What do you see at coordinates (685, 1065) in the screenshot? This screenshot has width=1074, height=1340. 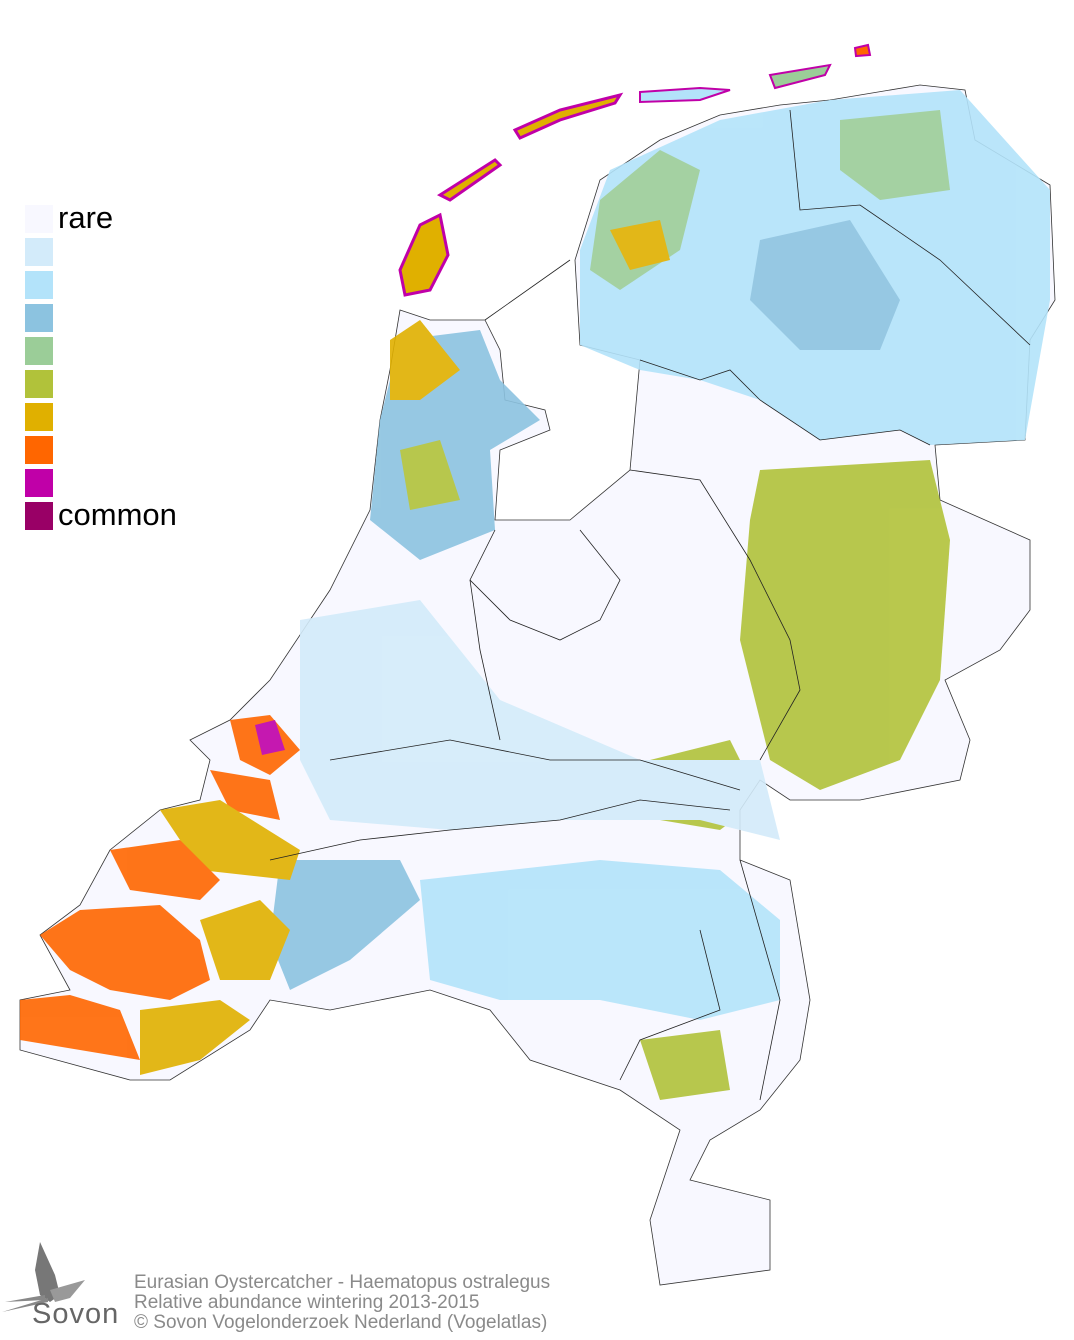 I see `patch-limburg-olive` at bounding box center [685, 1065].